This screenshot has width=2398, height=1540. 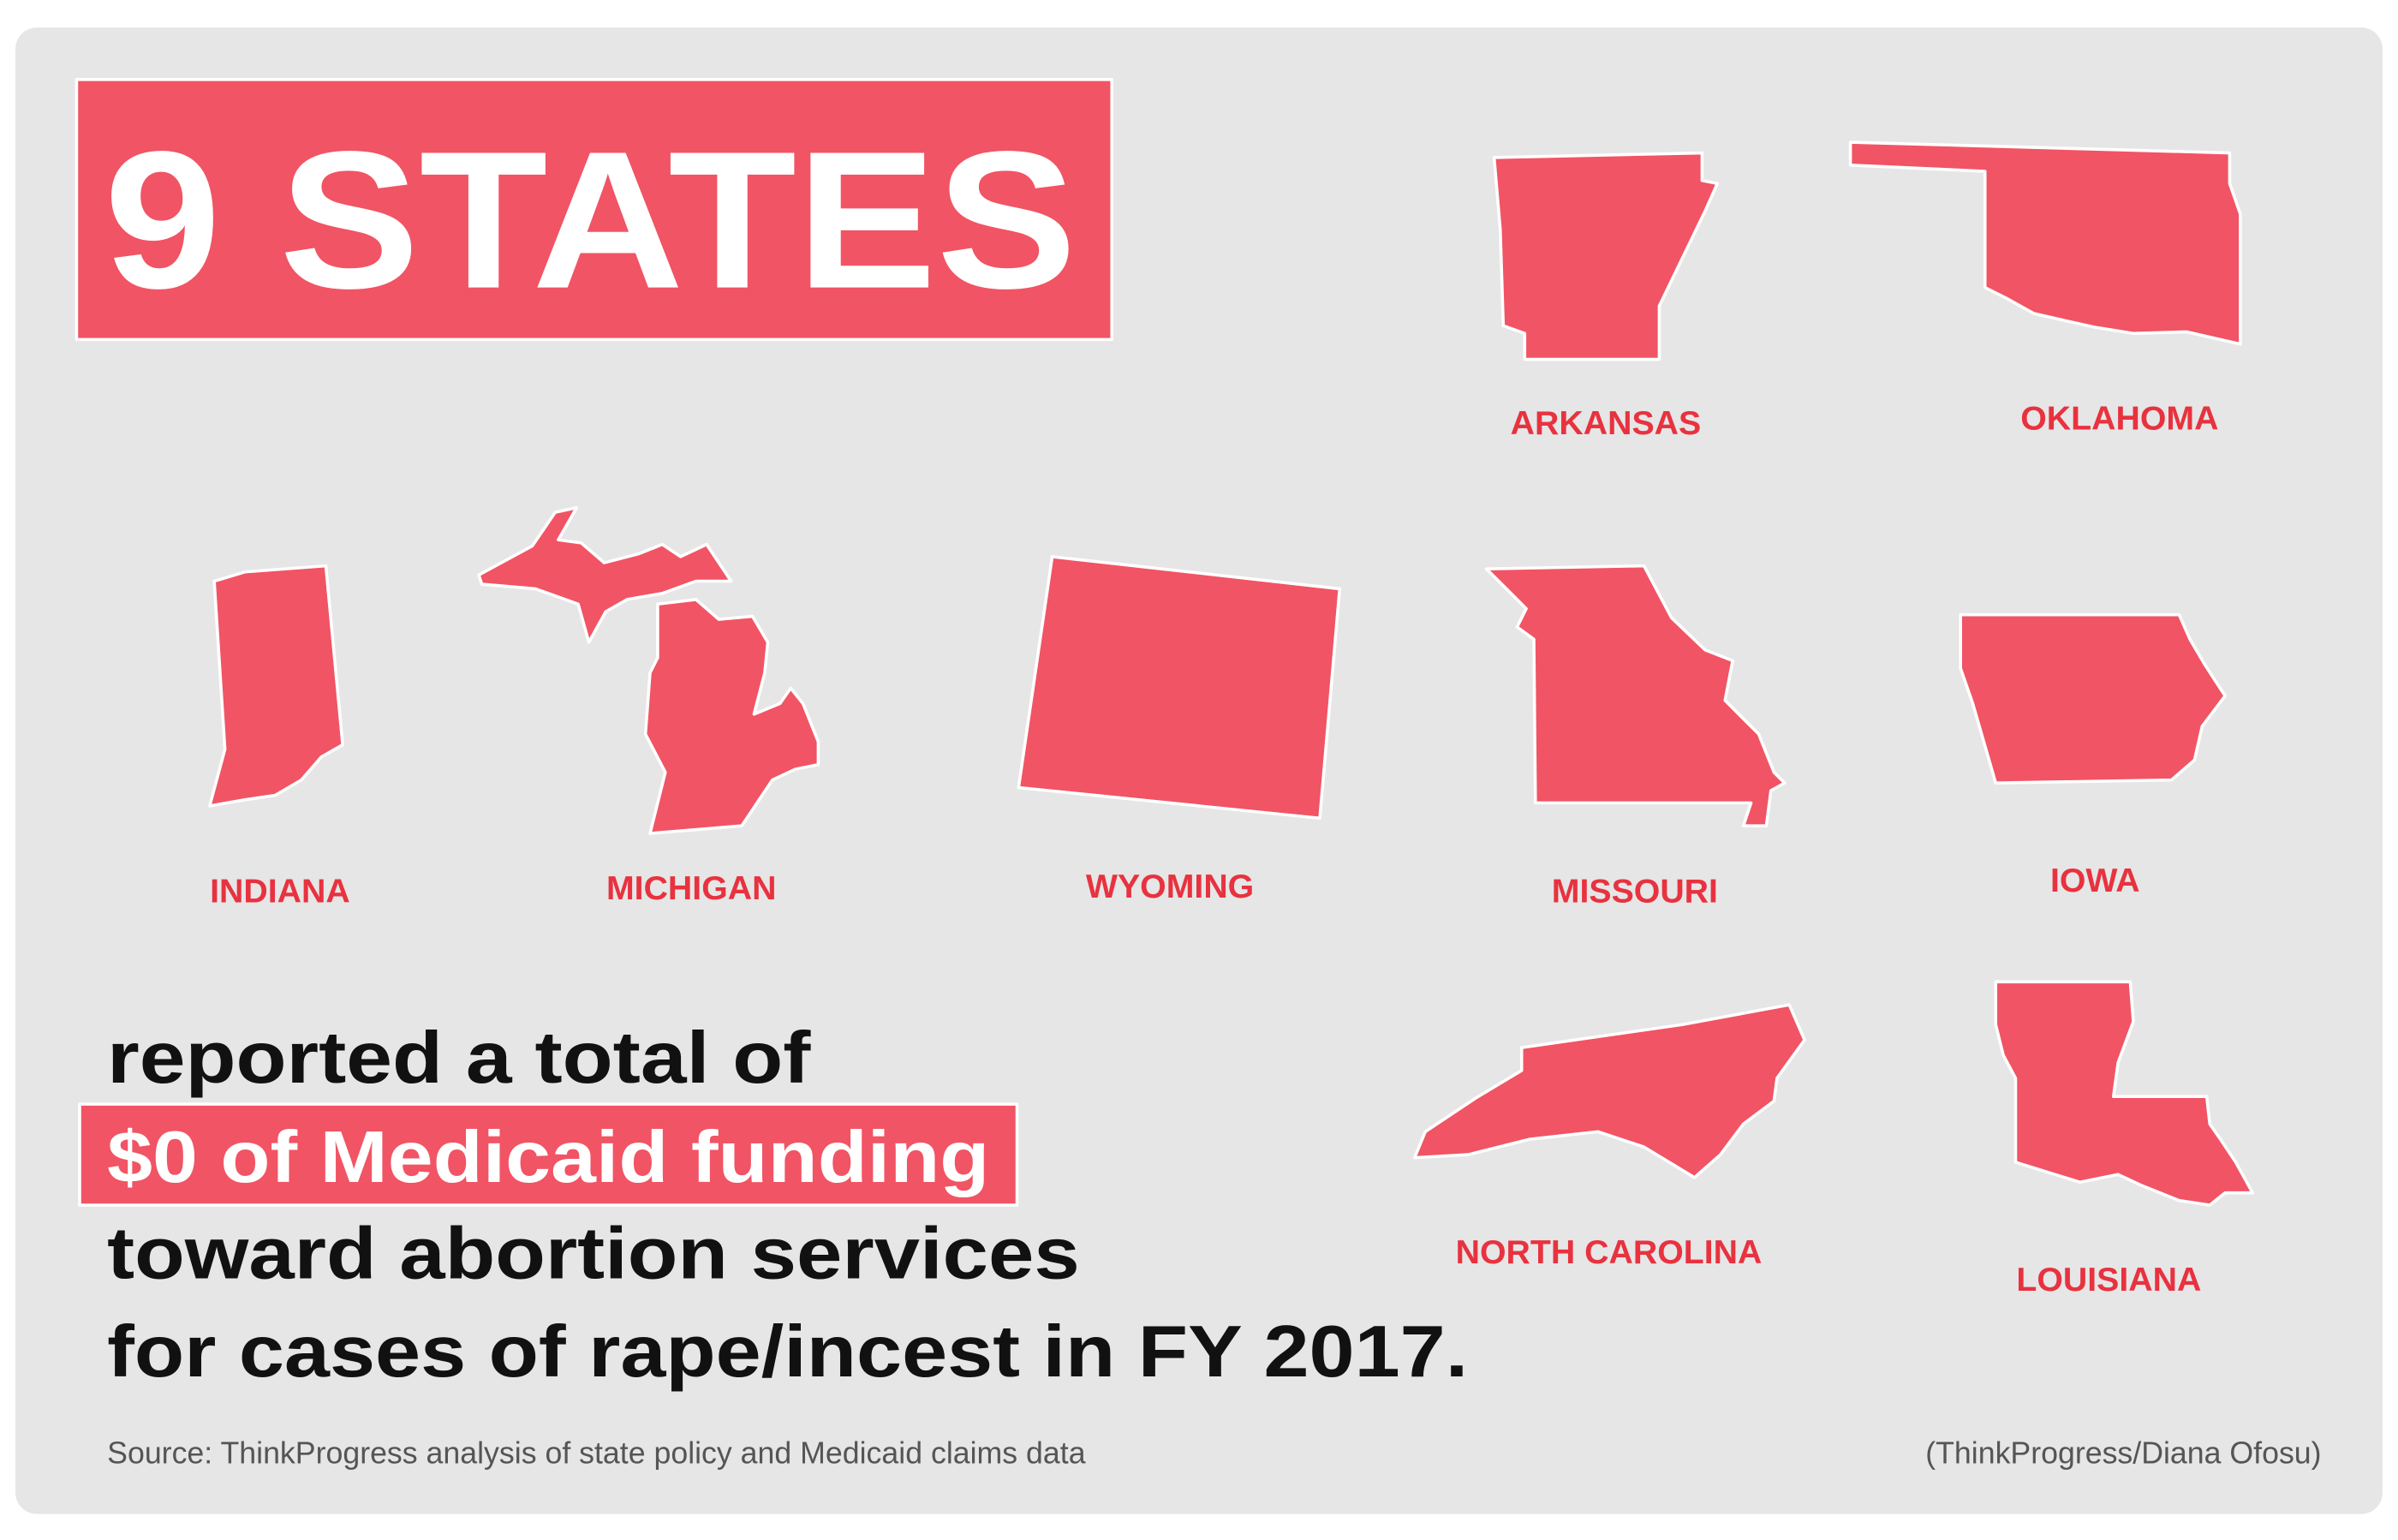 I want to click on highlight-box, so click(x=548, y=1154).